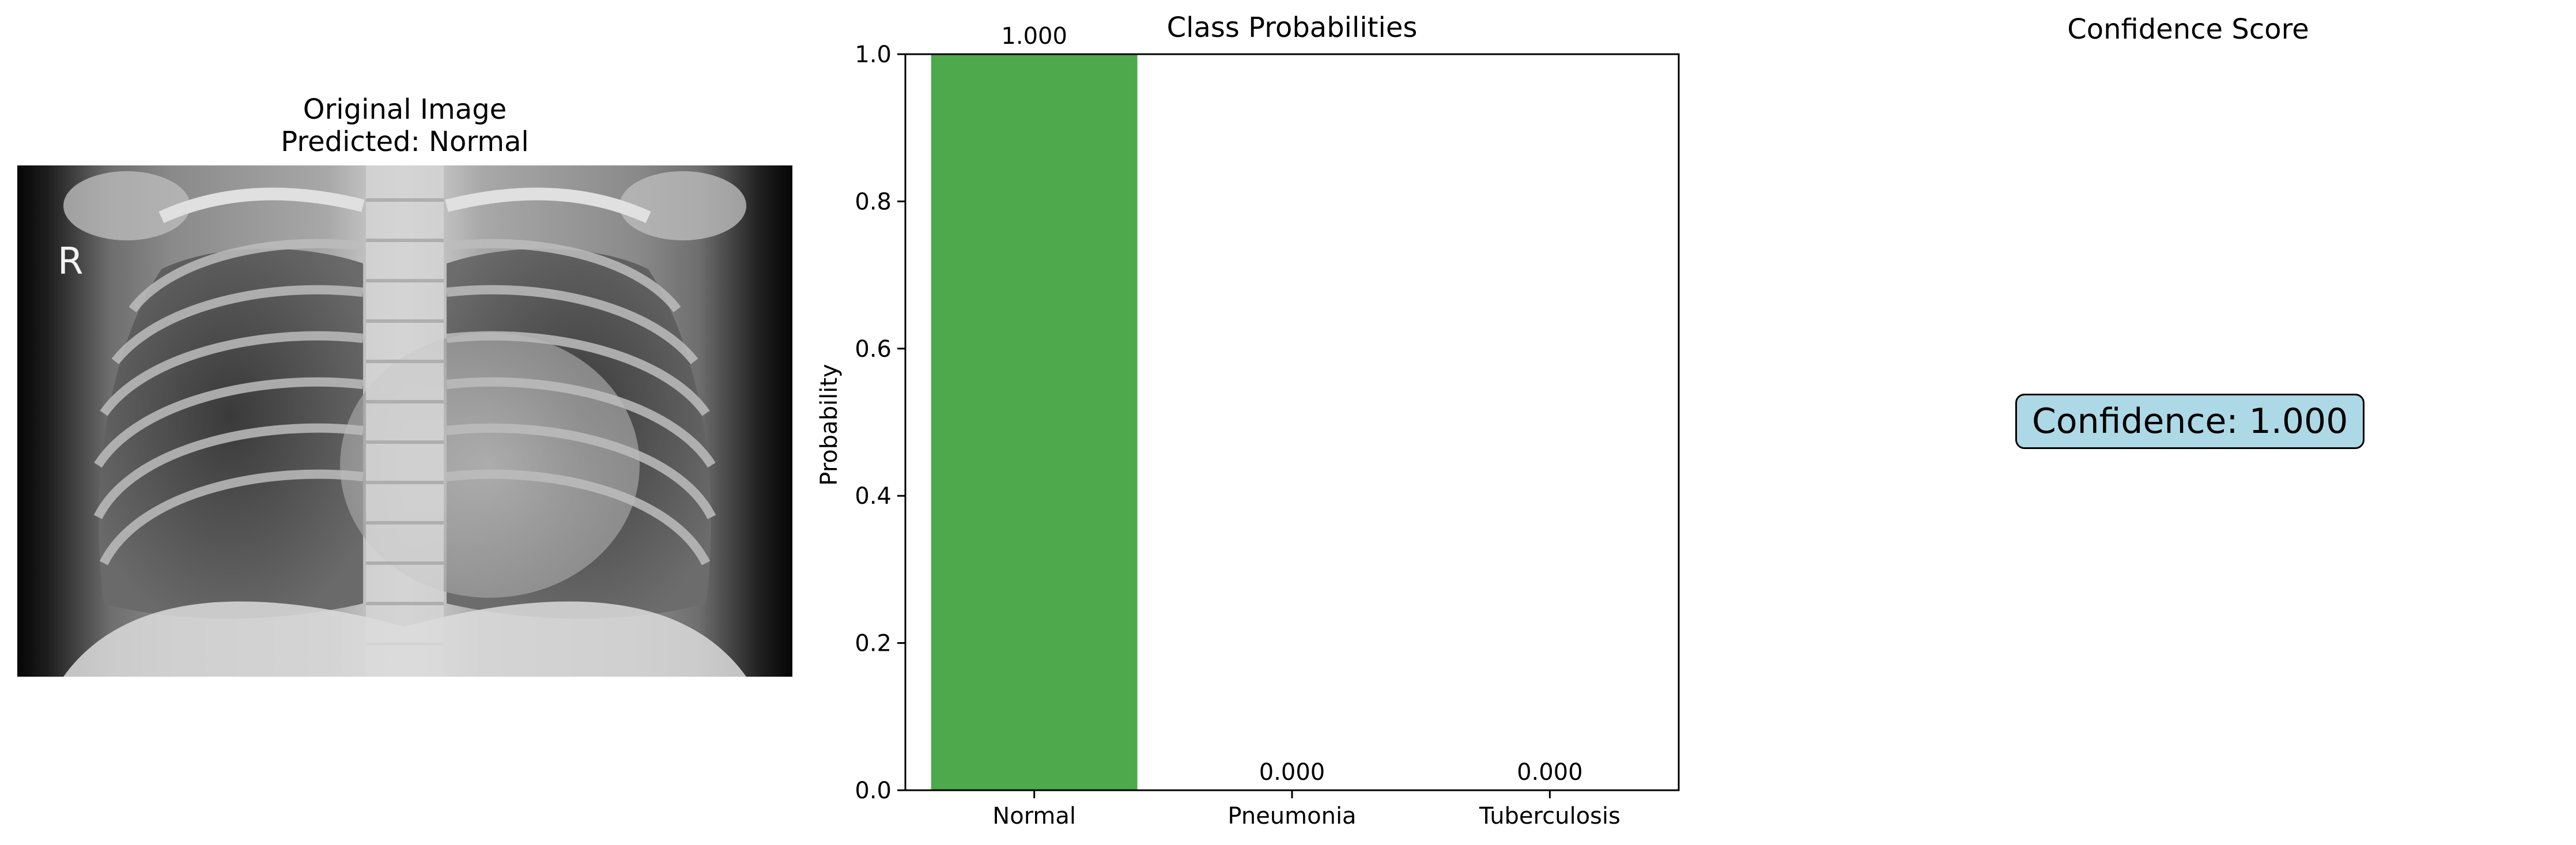 The height and width of the screenshot is (845, 2576). What do you see at coordinates (2188, 29) in the screenshot?
I see `confidence-title: Confidence Score` at bounding box center [2188, 29].